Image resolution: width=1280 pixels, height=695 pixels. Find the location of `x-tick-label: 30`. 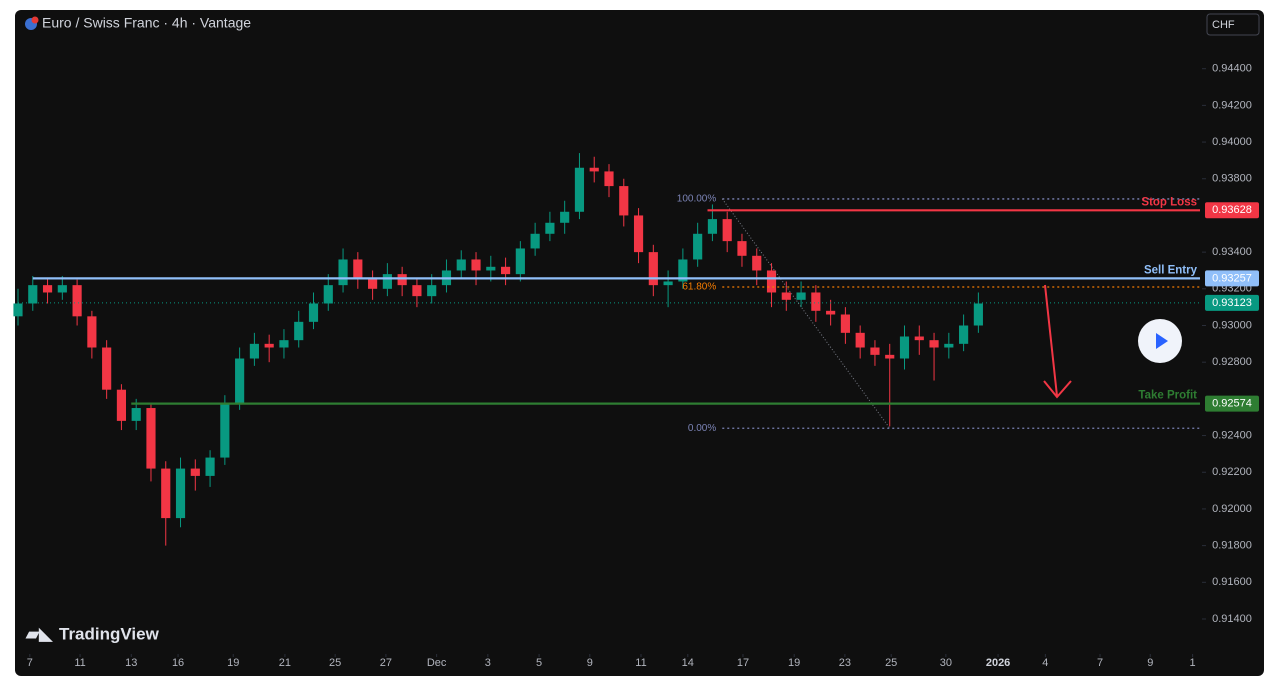

x-tick-label: 30 is located at coordinates (946, 663).